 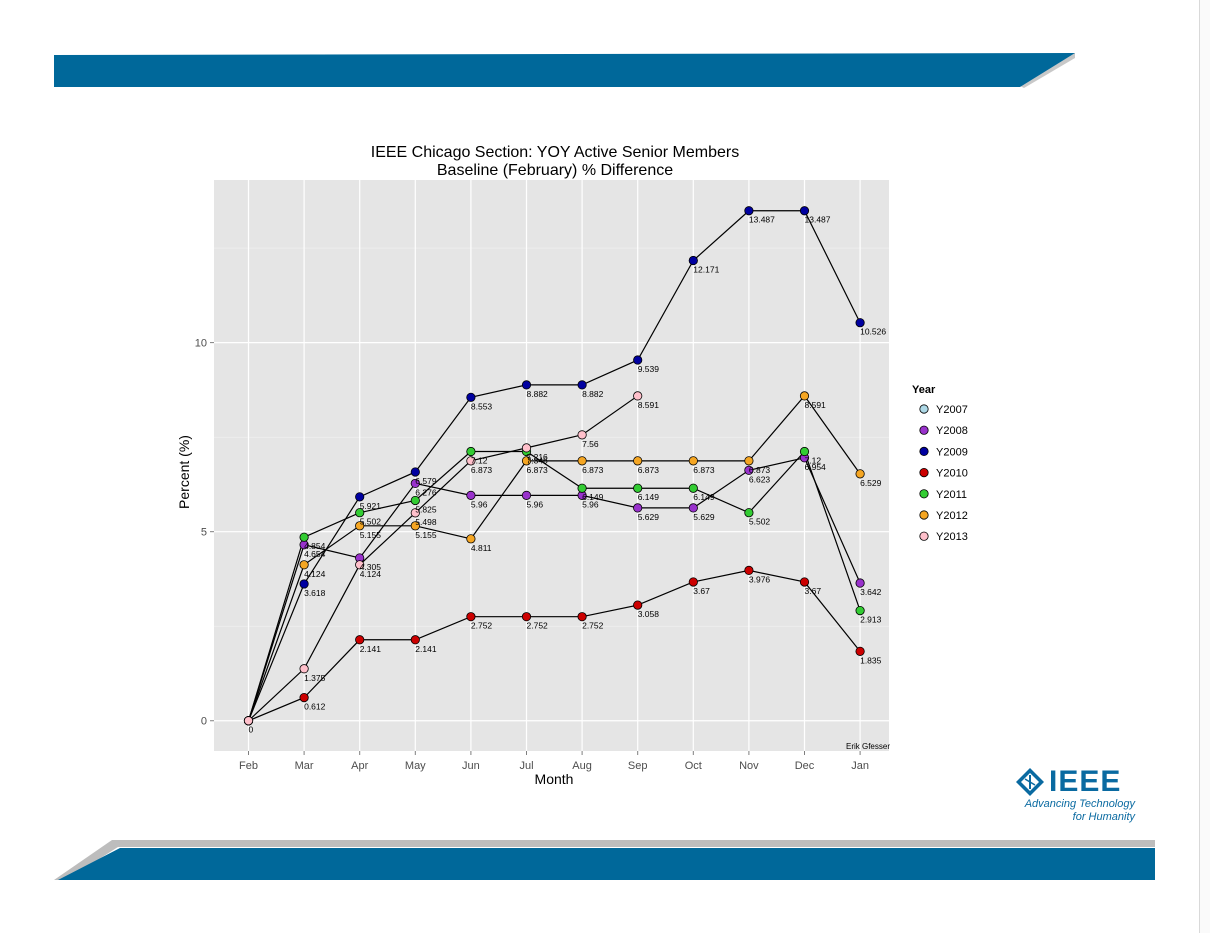 What do you see at coordinates (481, 548) in the screenshot?
I see `data-label-y2012: 4.811` at bounding box center [481, 548].